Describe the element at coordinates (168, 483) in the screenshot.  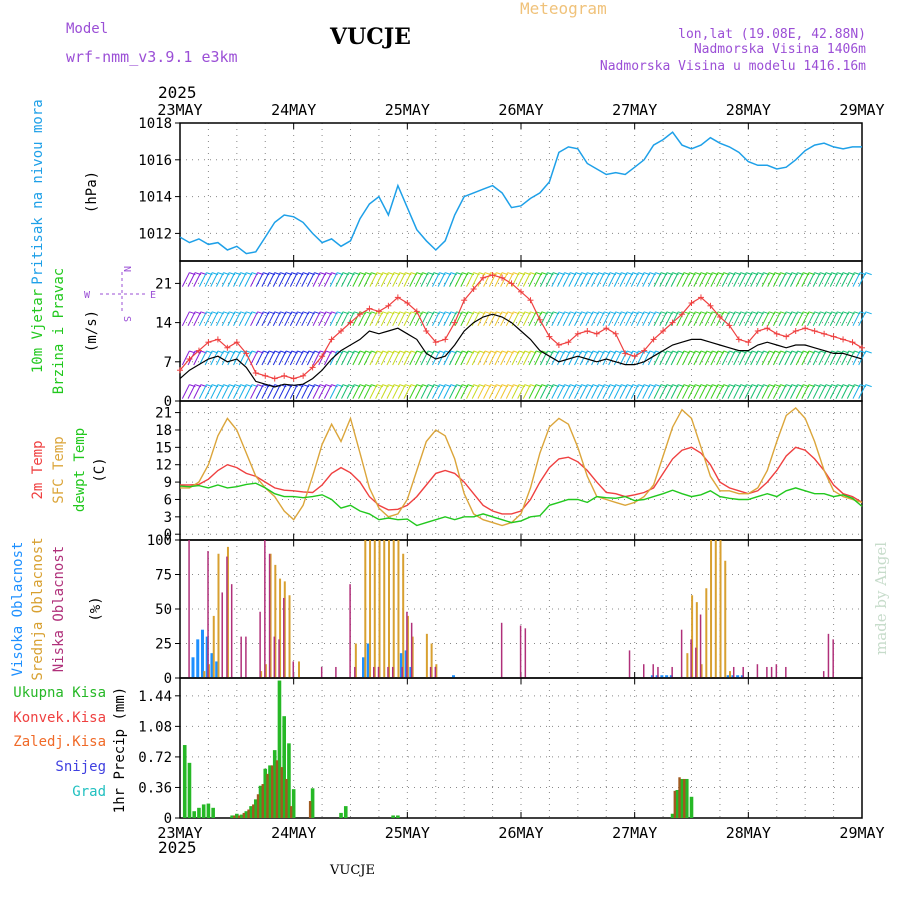
I see `y-tick-label: 9` at that location.